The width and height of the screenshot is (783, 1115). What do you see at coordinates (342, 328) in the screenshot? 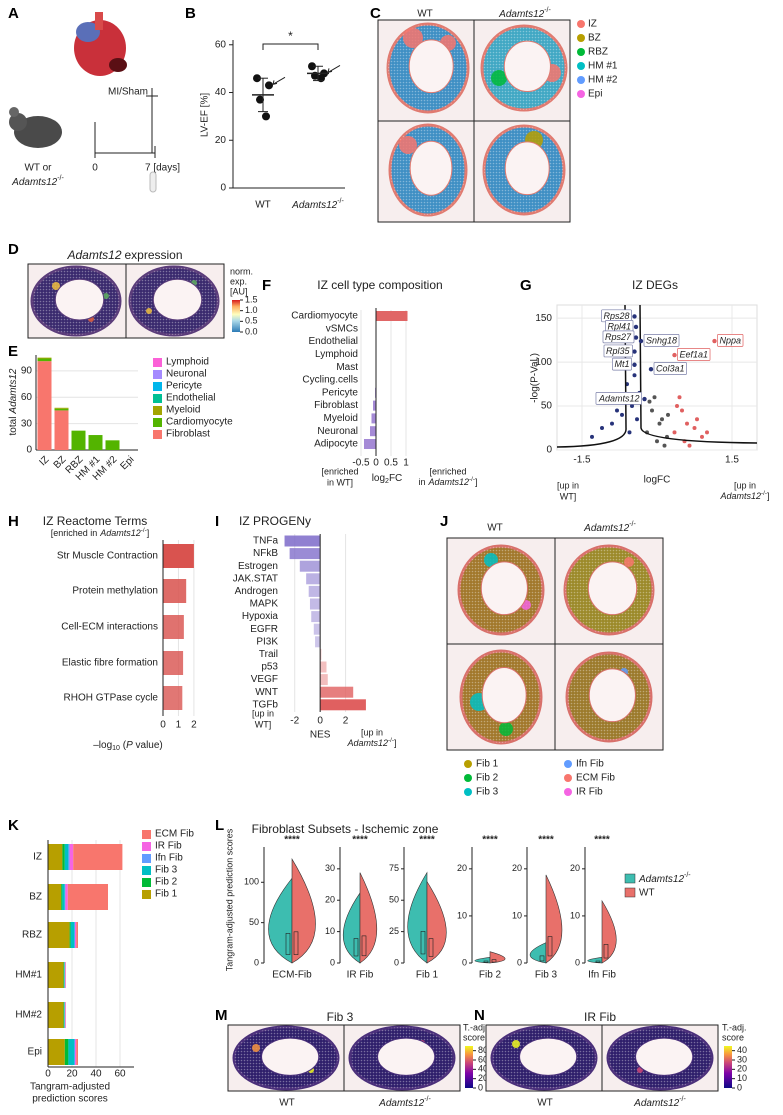
I see `y-tick-label: vSMCs` at bounding box center [342, 328].